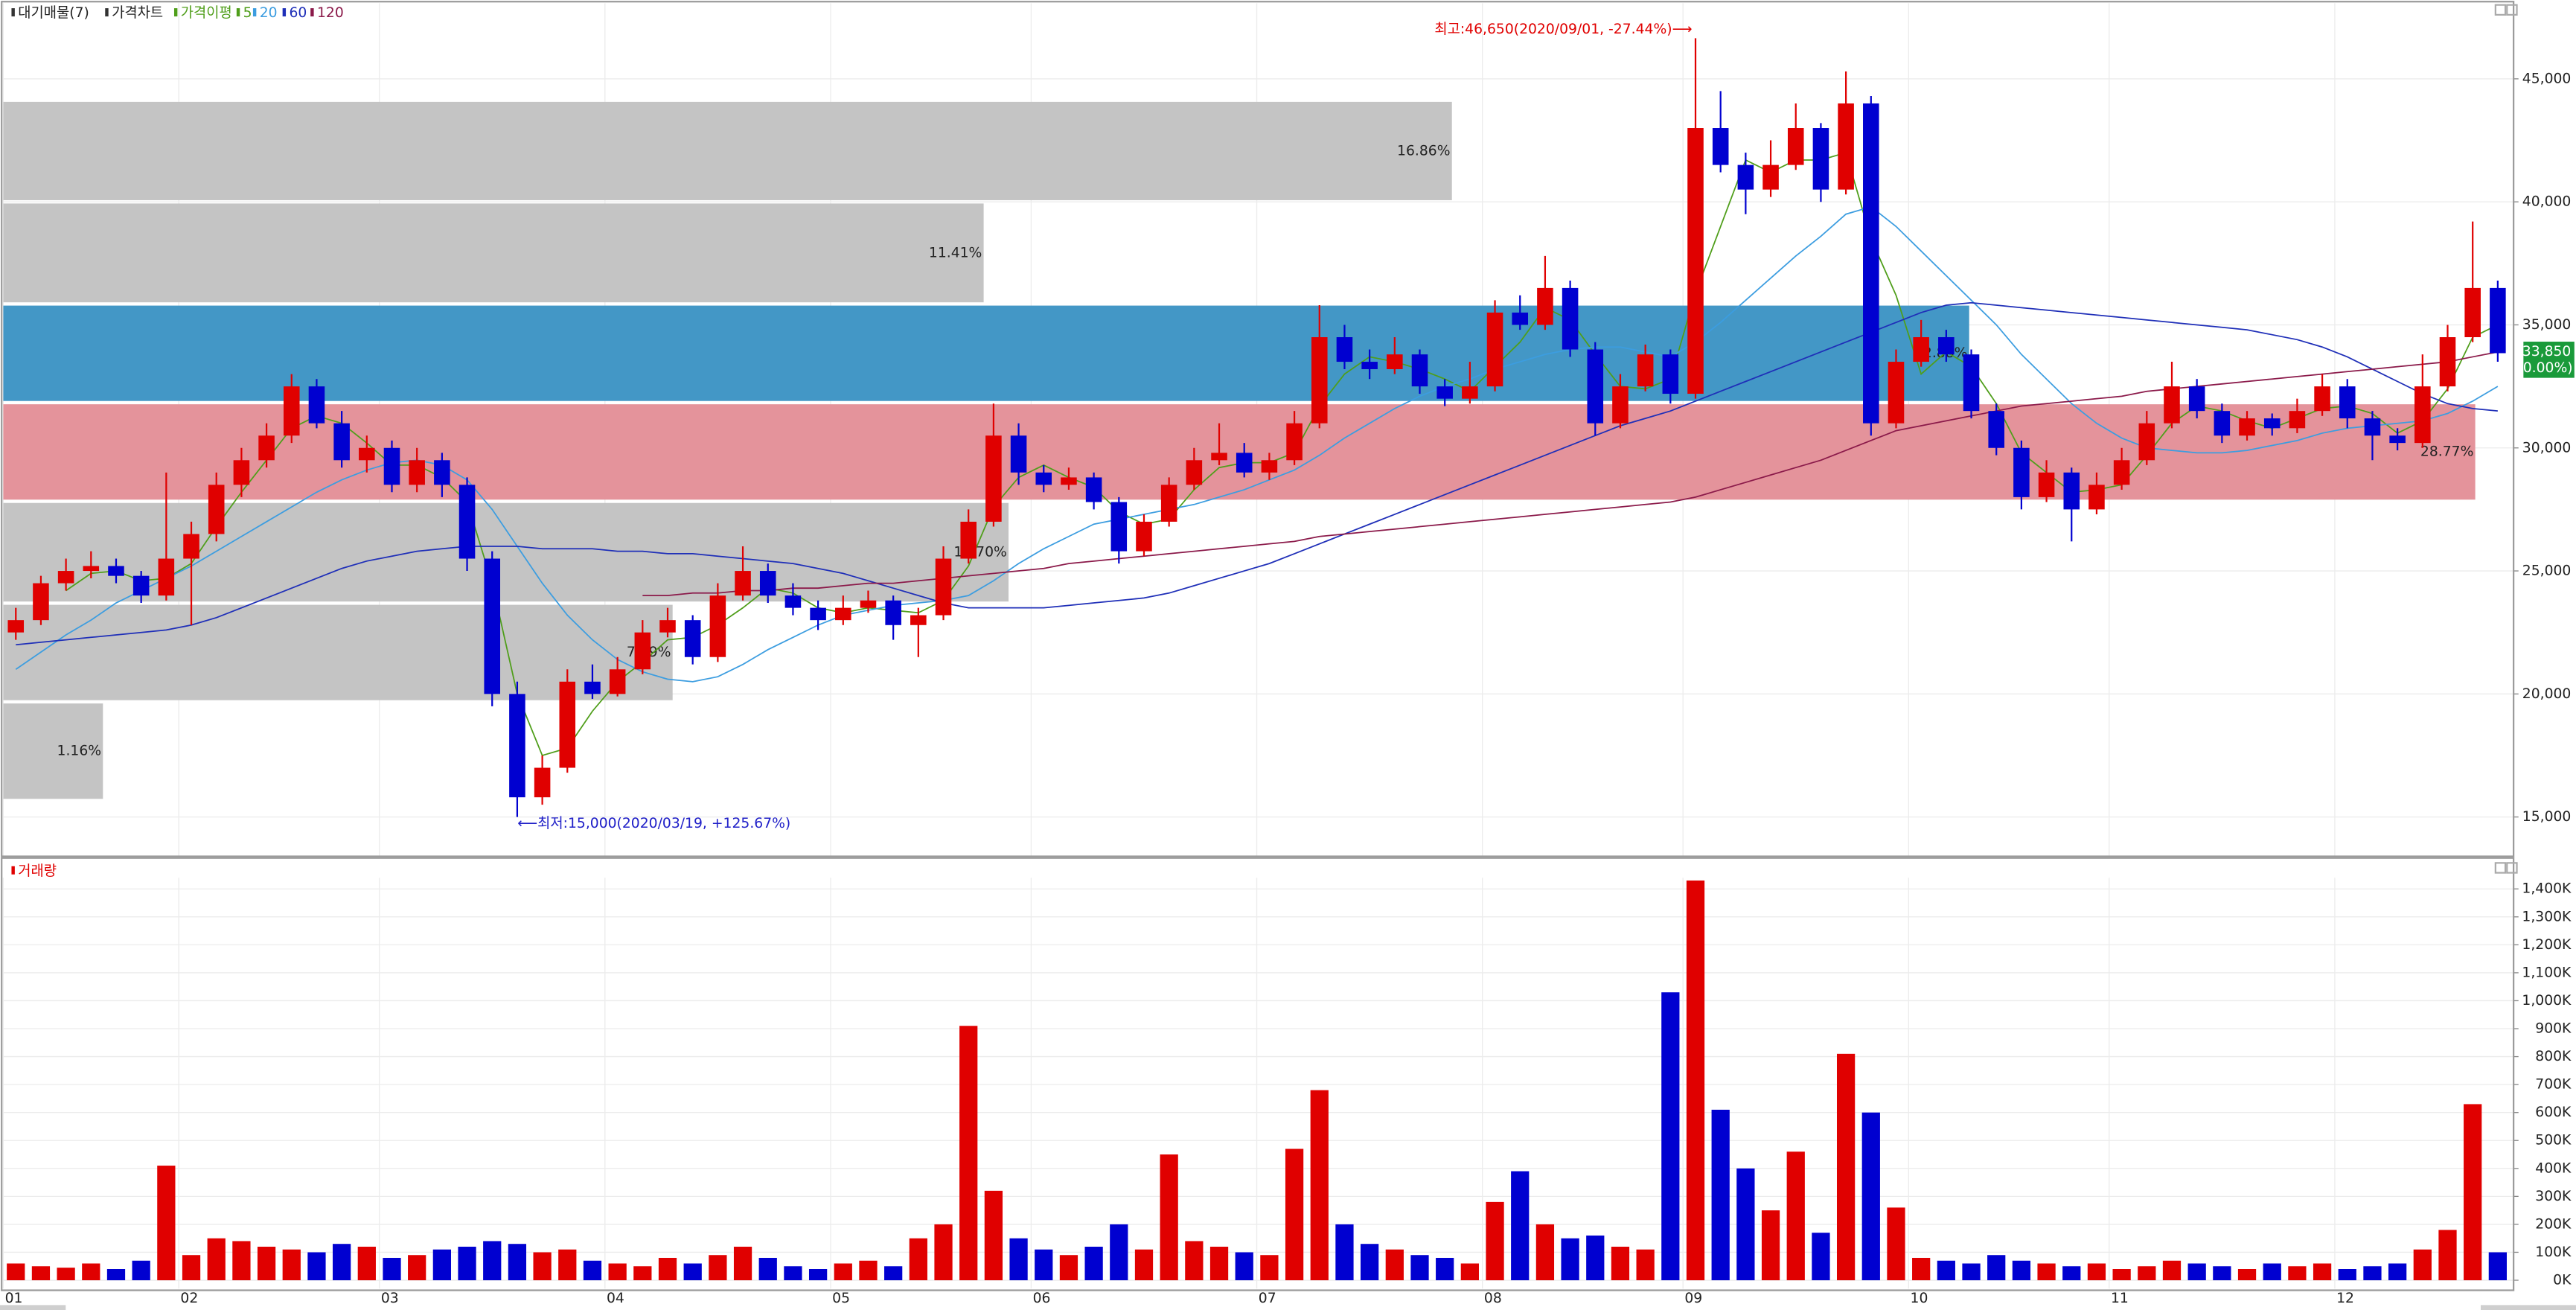  I want to click on ma-legend-item: 120, so click(330, 13).